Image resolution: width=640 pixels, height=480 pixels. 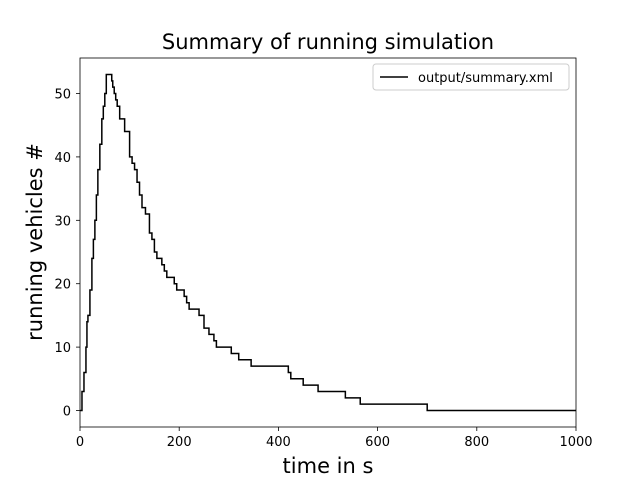 What do you see at coordinates (334, 438) in the screenshot?
I see `x-axis-ticks: 0 200 400 600 800 1000` at bounding box center [334, 438].